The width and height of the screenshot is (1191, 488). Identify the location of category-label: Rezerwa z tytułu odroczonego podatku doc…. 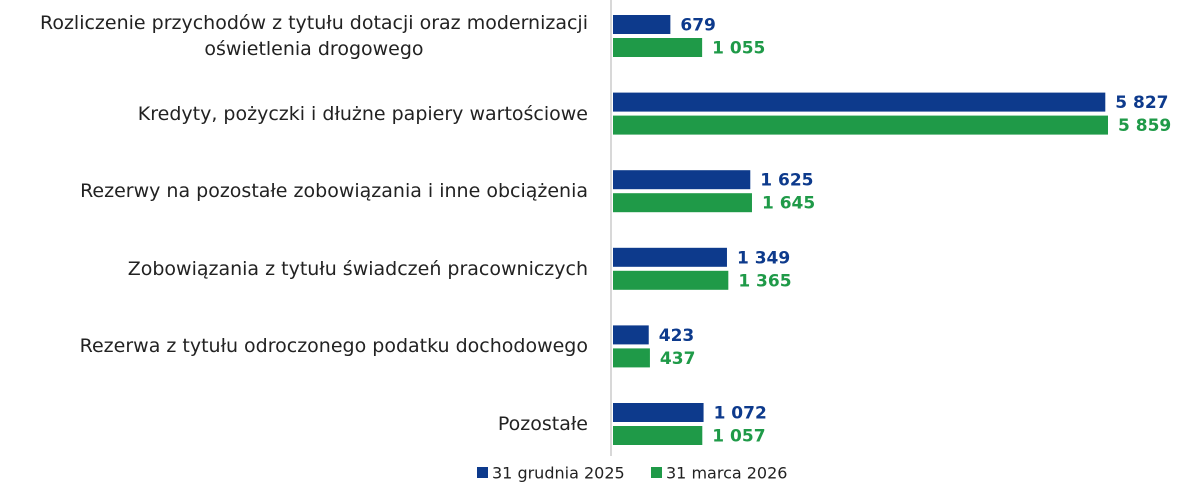
(333, 346).